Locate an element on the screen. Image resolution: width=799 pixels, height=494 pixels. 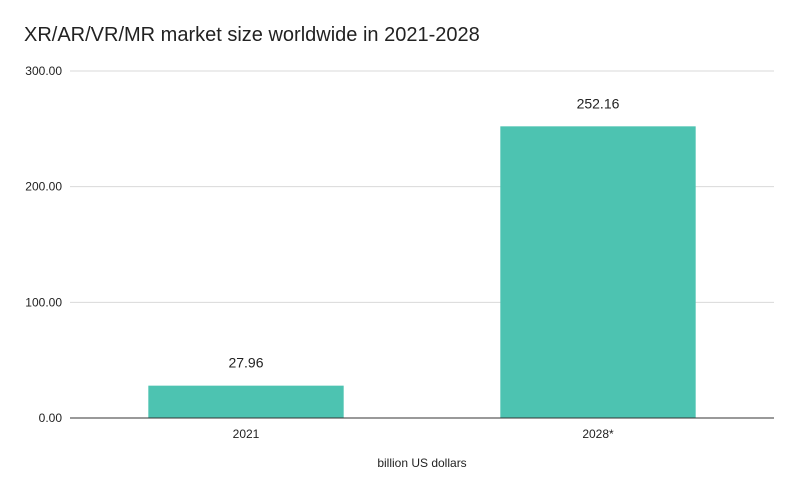
data-label: 252.16 is located at coordinates (598, 103).